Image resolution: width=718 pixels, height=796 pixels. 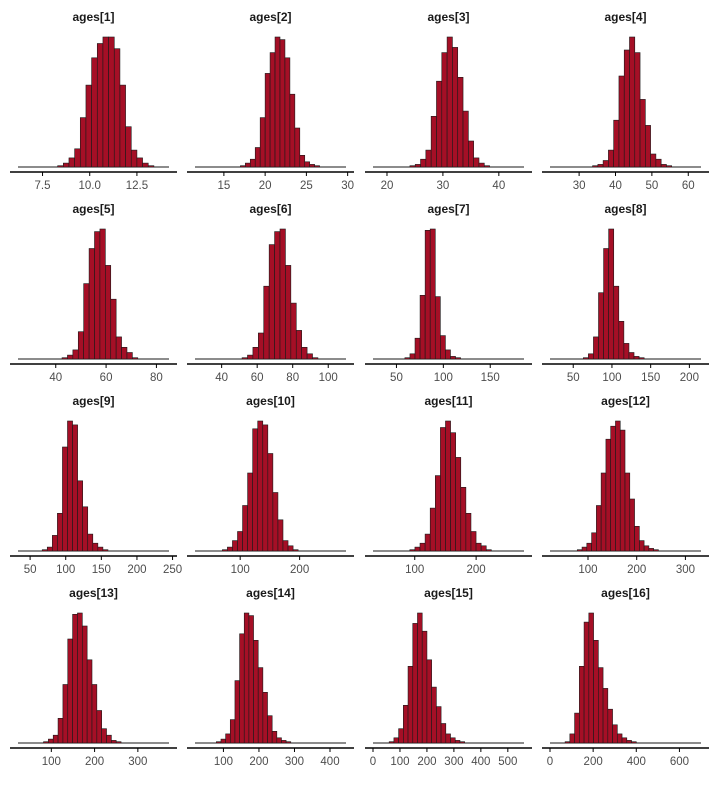 What do you see at coordinates (270, 485) in the screenshot?
I see `histogram-panel: ages[10] 100 200` at bounding box center [270, 485].